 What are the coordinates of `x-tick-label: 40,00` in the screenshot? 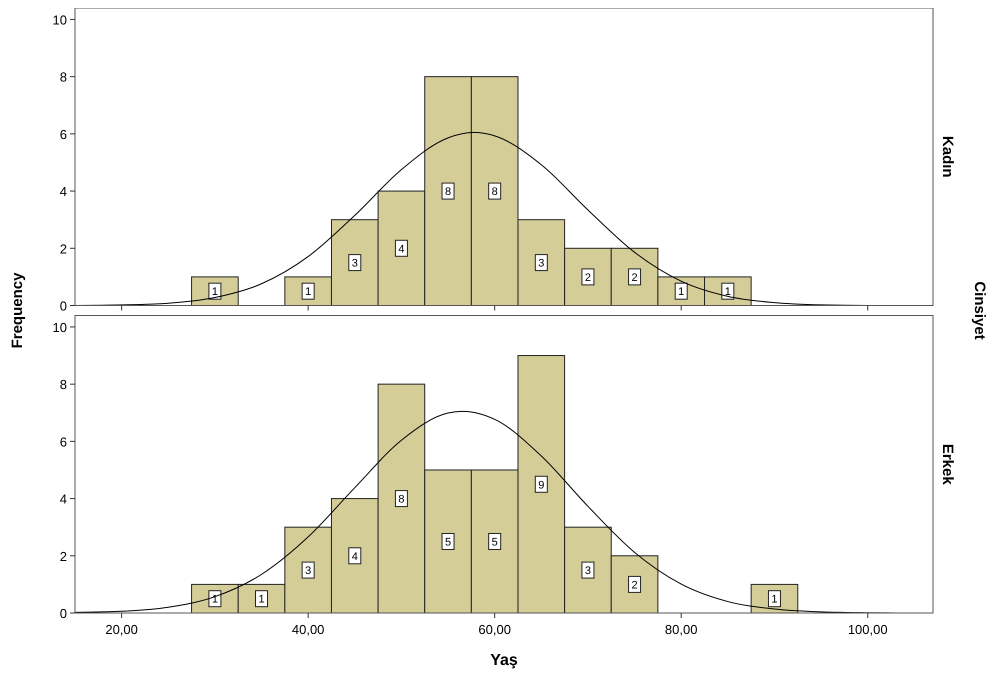 It's located at (308, 629).